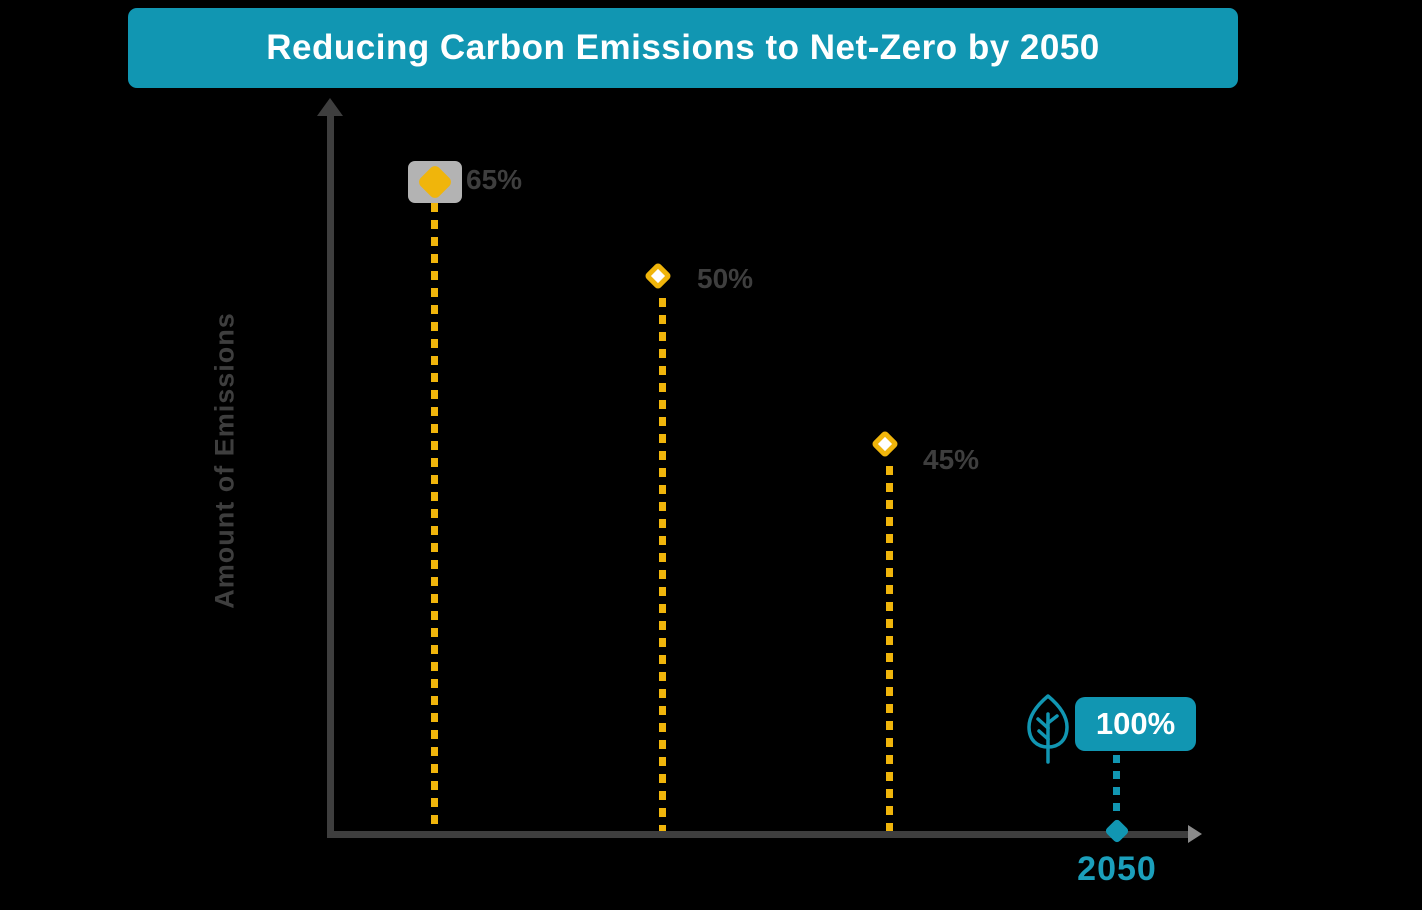  Describe the element at coordinates (1117, 831) in the screenshot. I see `goal-diamond-icon` at that location.